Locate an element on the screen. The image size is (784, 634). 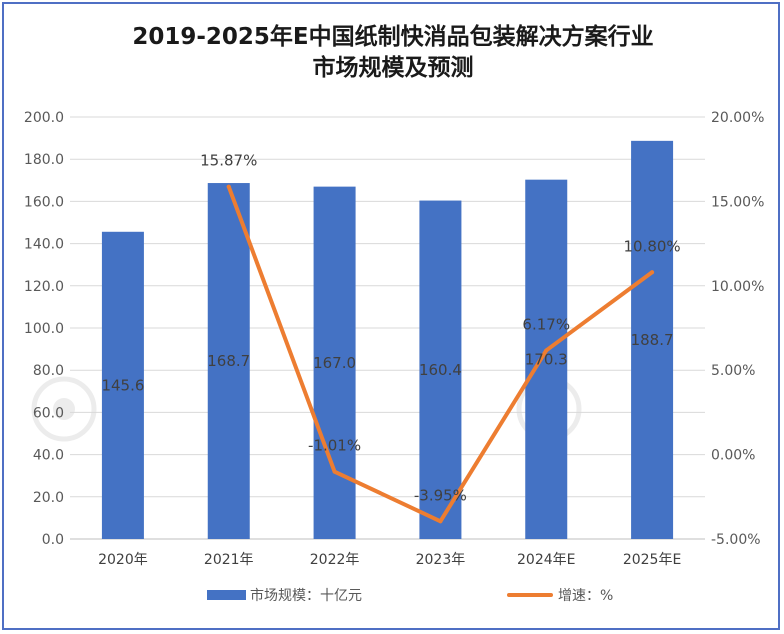
y-left-tick-label: 180.0 is located at coordinates (44, 160).